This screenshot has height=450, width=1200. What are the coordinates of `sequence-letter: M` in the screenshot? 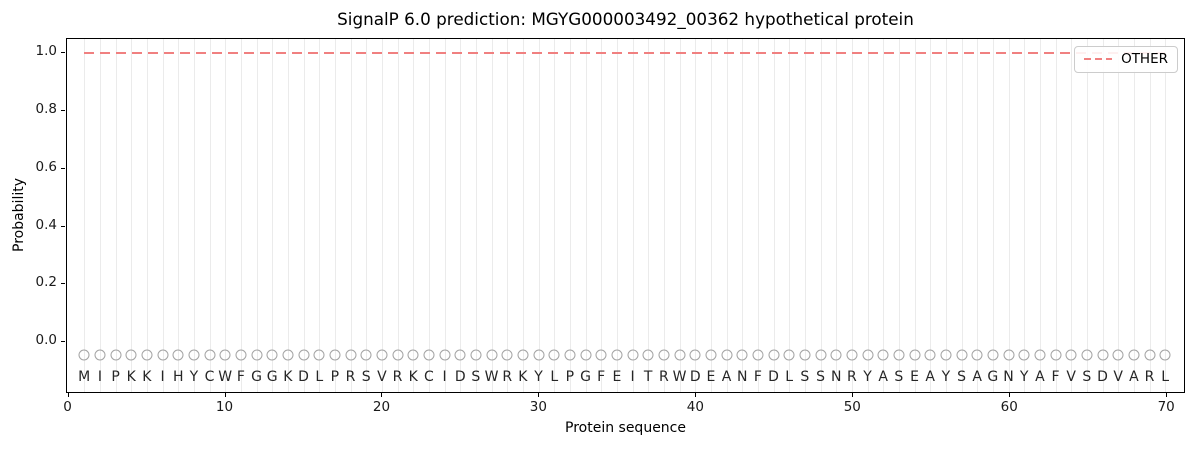 It's located at (84, 376).